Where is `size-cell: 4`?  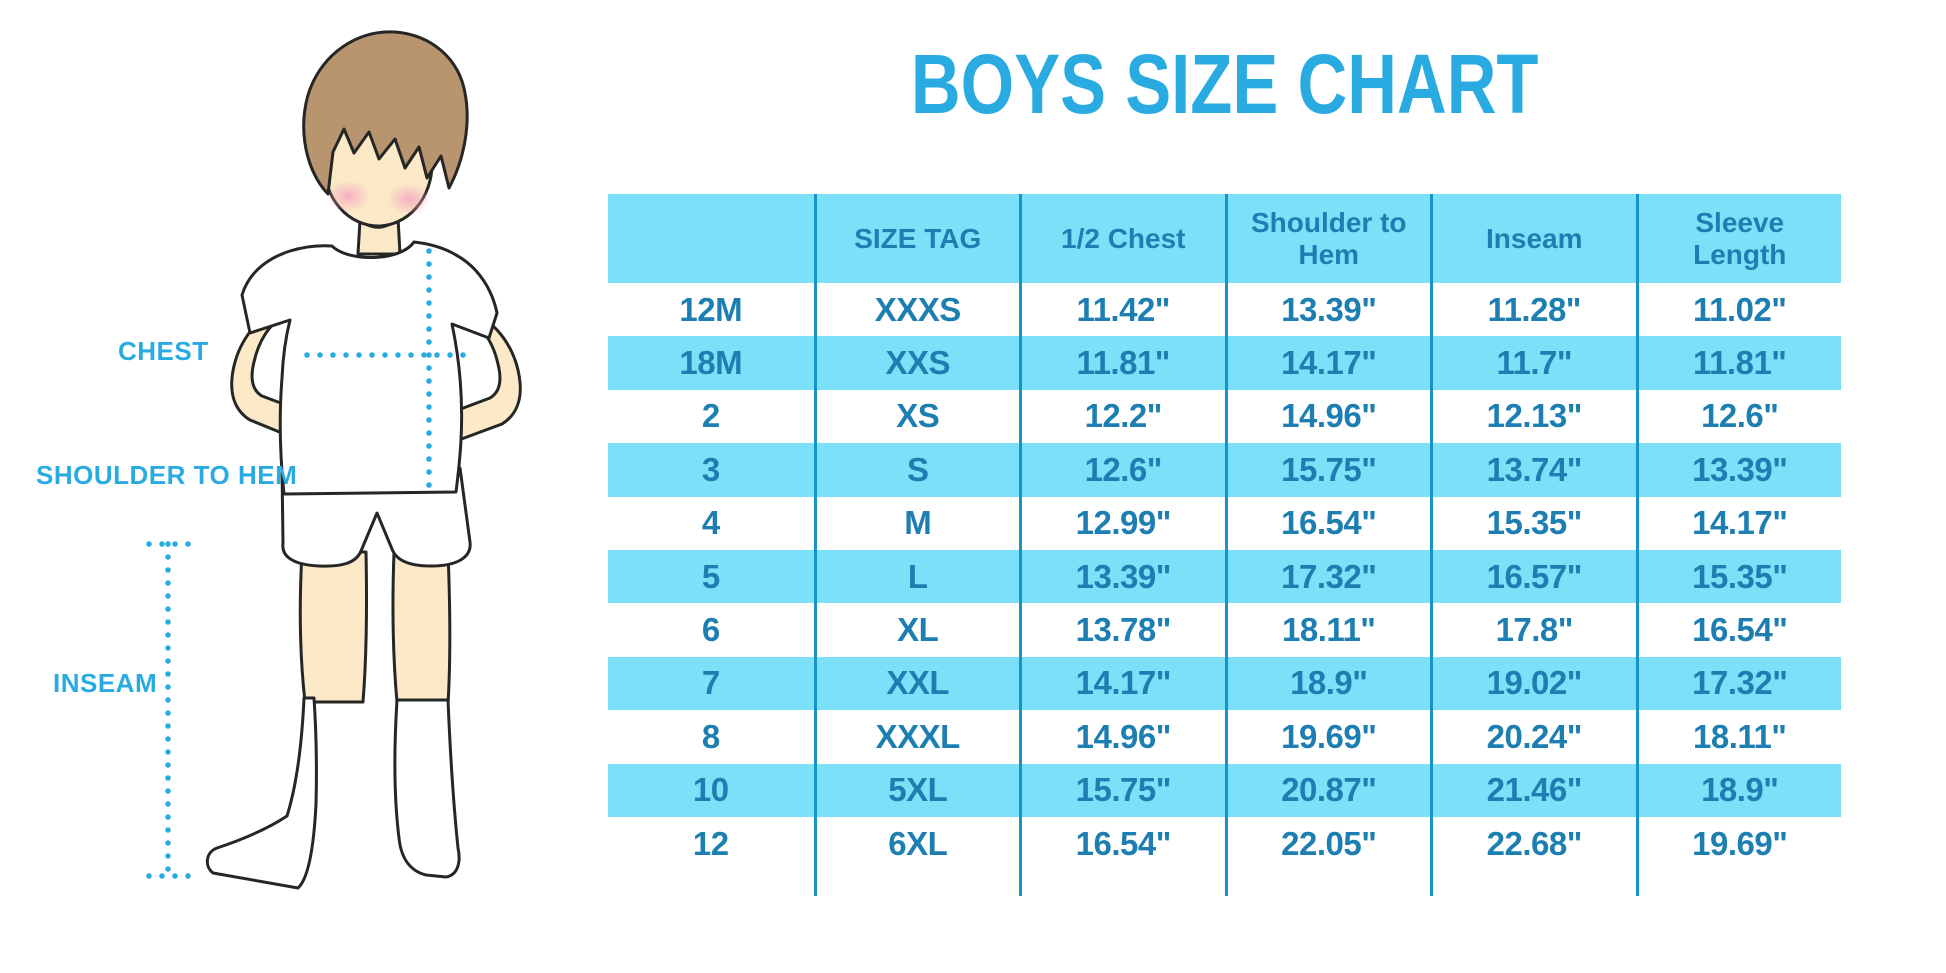
size-cell: 4 is located at coordinates (710, 523).